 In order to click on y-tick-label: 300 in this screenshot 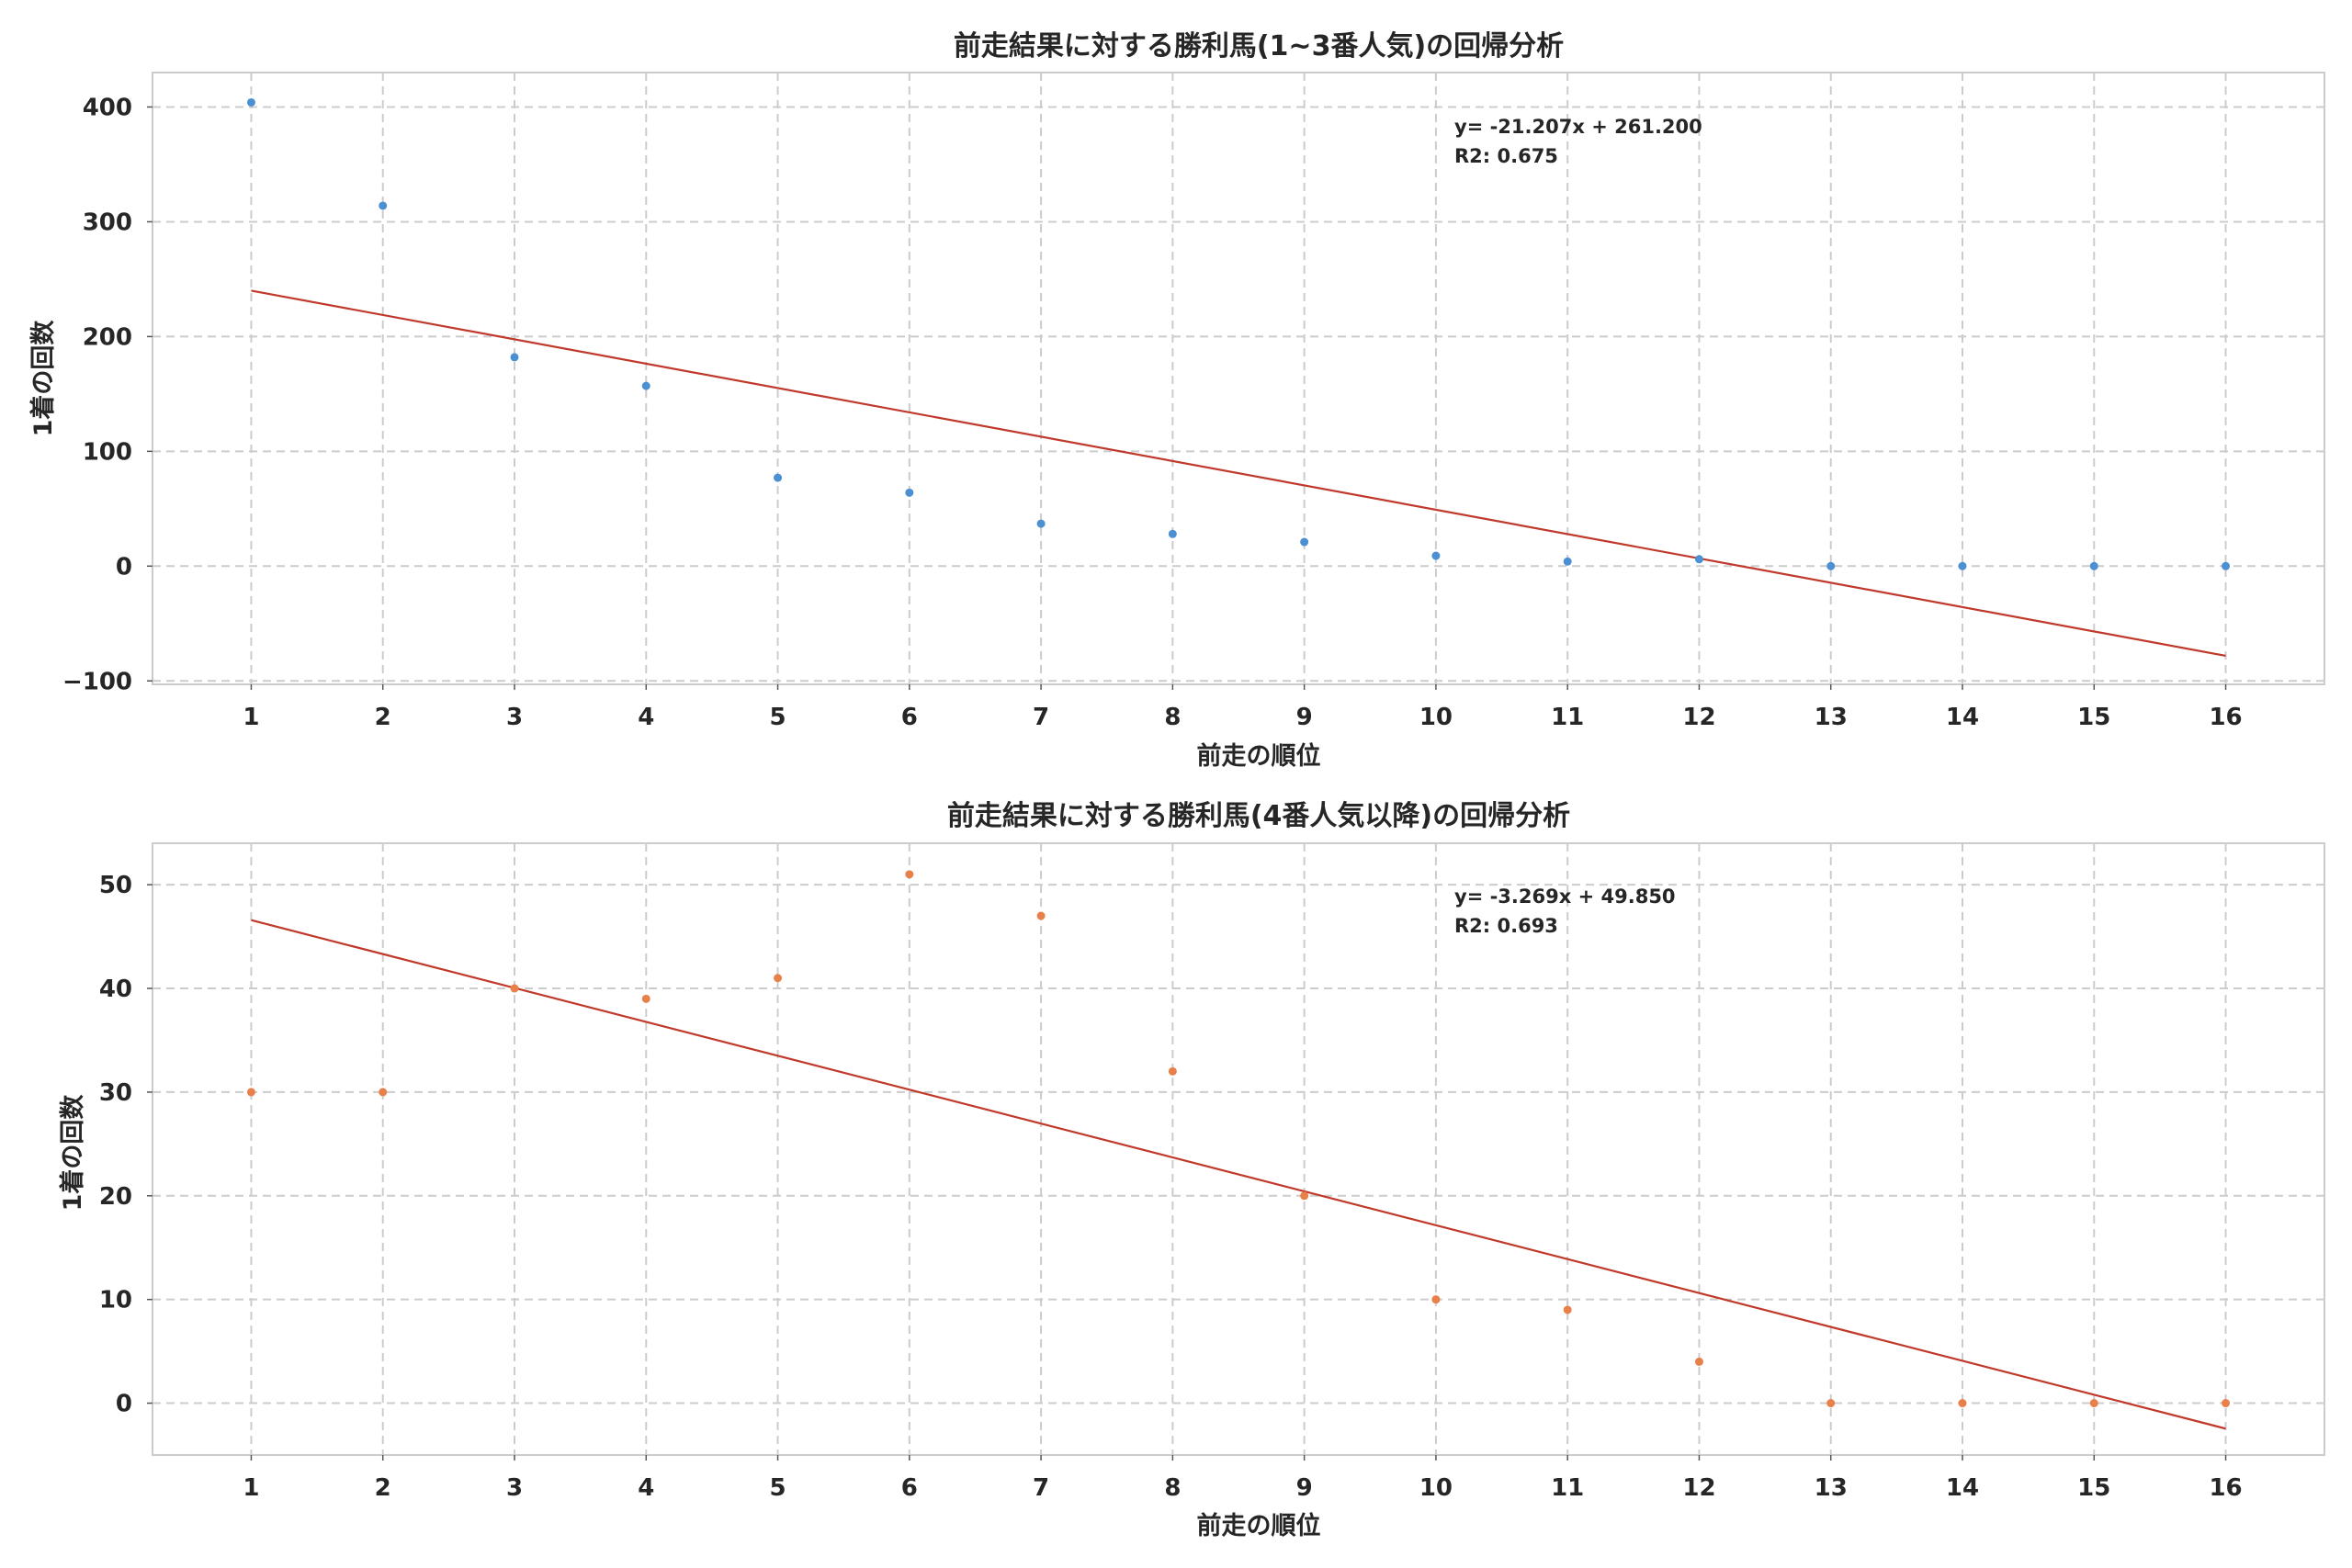, I will do `click(107, 222)`.